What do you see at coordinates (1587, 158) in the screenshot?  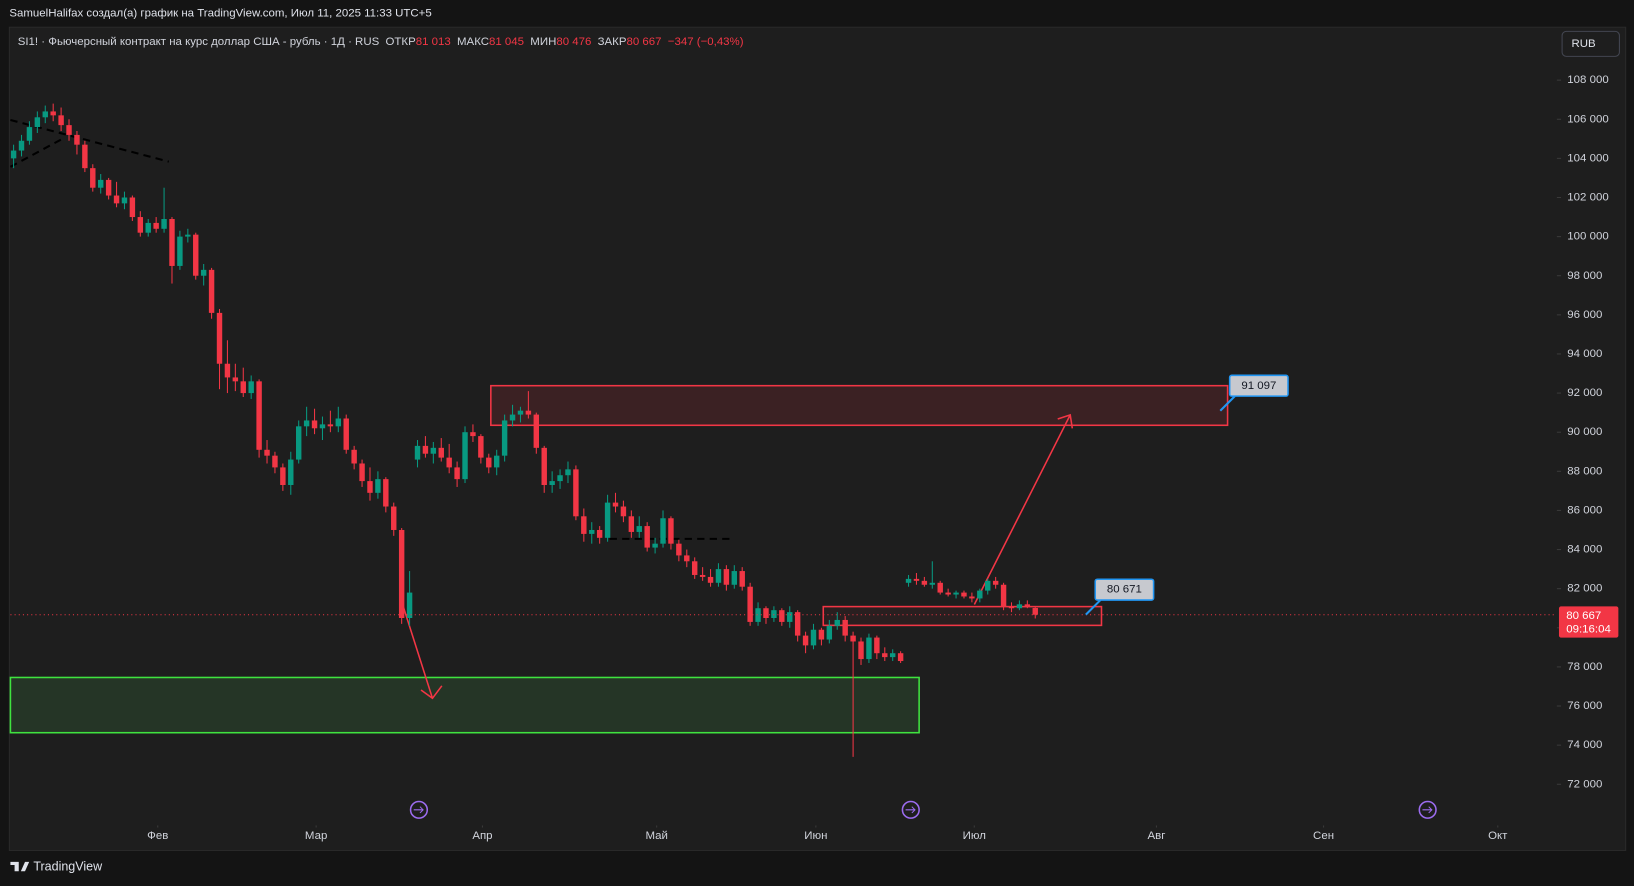 I see `y-tick-label: 104 000` at bounding box center [1587, 158].